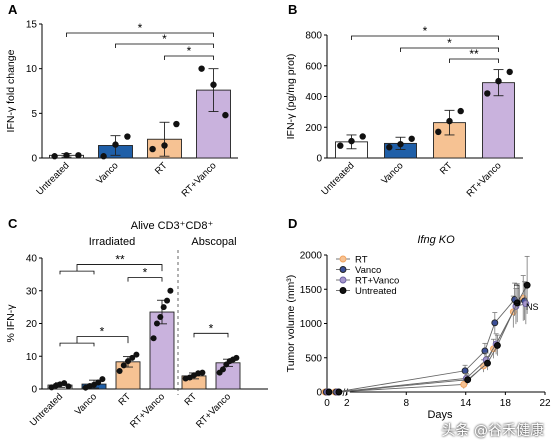 This screenshot has width=554, height=446. I want to click on y-tick-label: 40, so click(32, 259).